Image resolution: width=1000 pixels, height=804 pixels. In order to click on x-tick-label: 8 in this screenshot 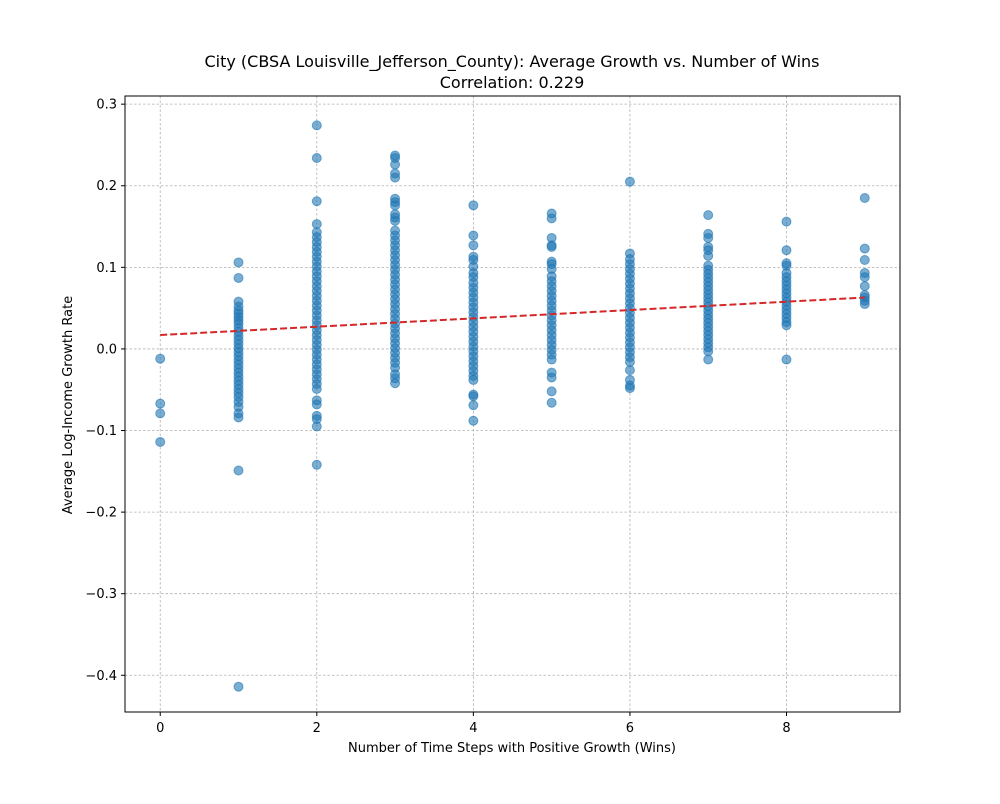, I will do `click(786, 728)`.